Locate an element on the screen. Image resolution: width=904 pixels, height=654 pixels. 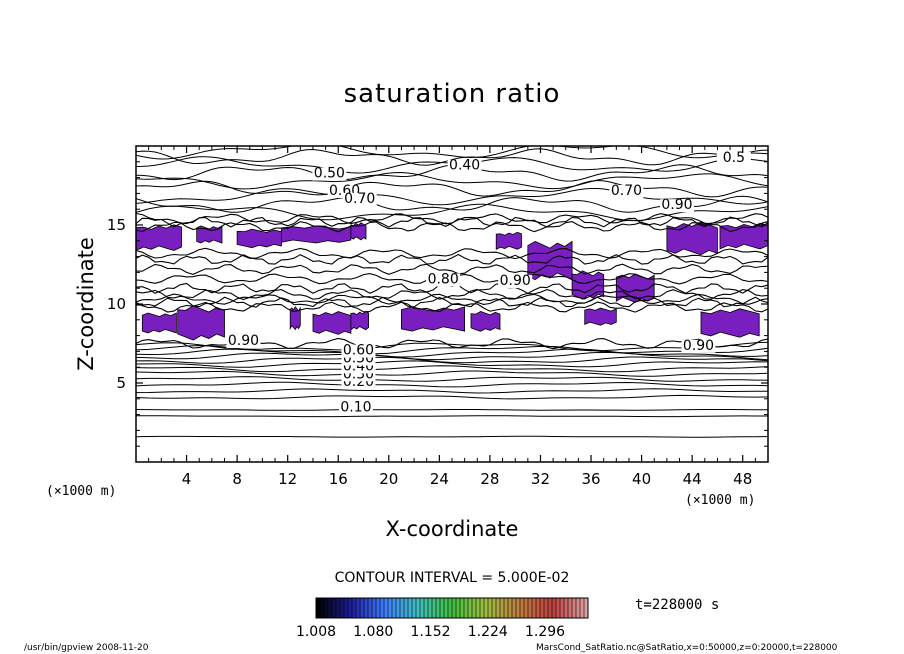
x-axis-unit: (×1000 m) is located at coordinates (720, 500).